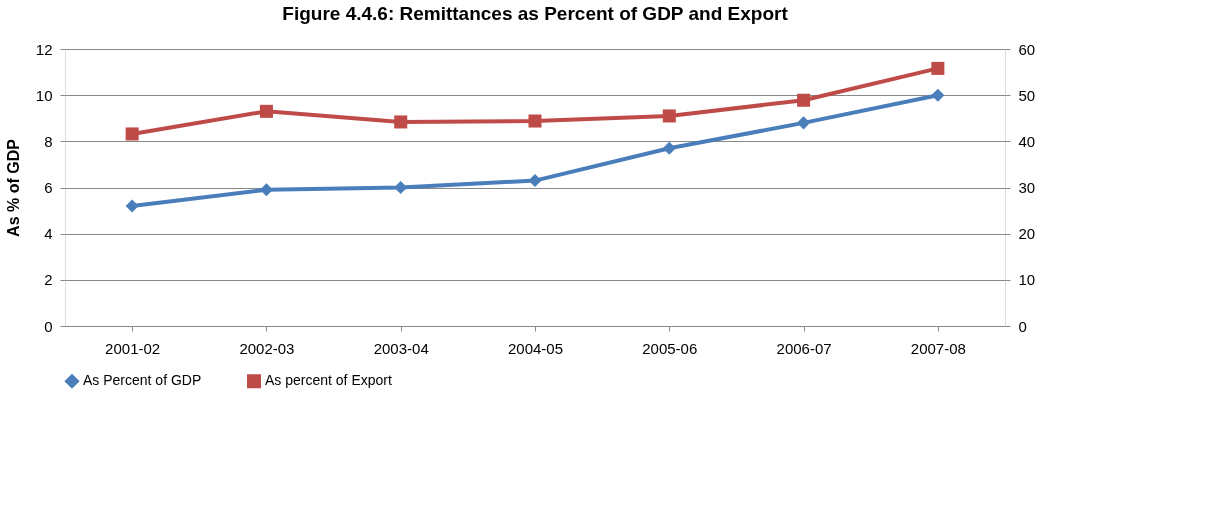  What do you see at coordinates (48, 234) in the screenshot?
I see `y-tick-label: 4` at bounding box center [48, 234].